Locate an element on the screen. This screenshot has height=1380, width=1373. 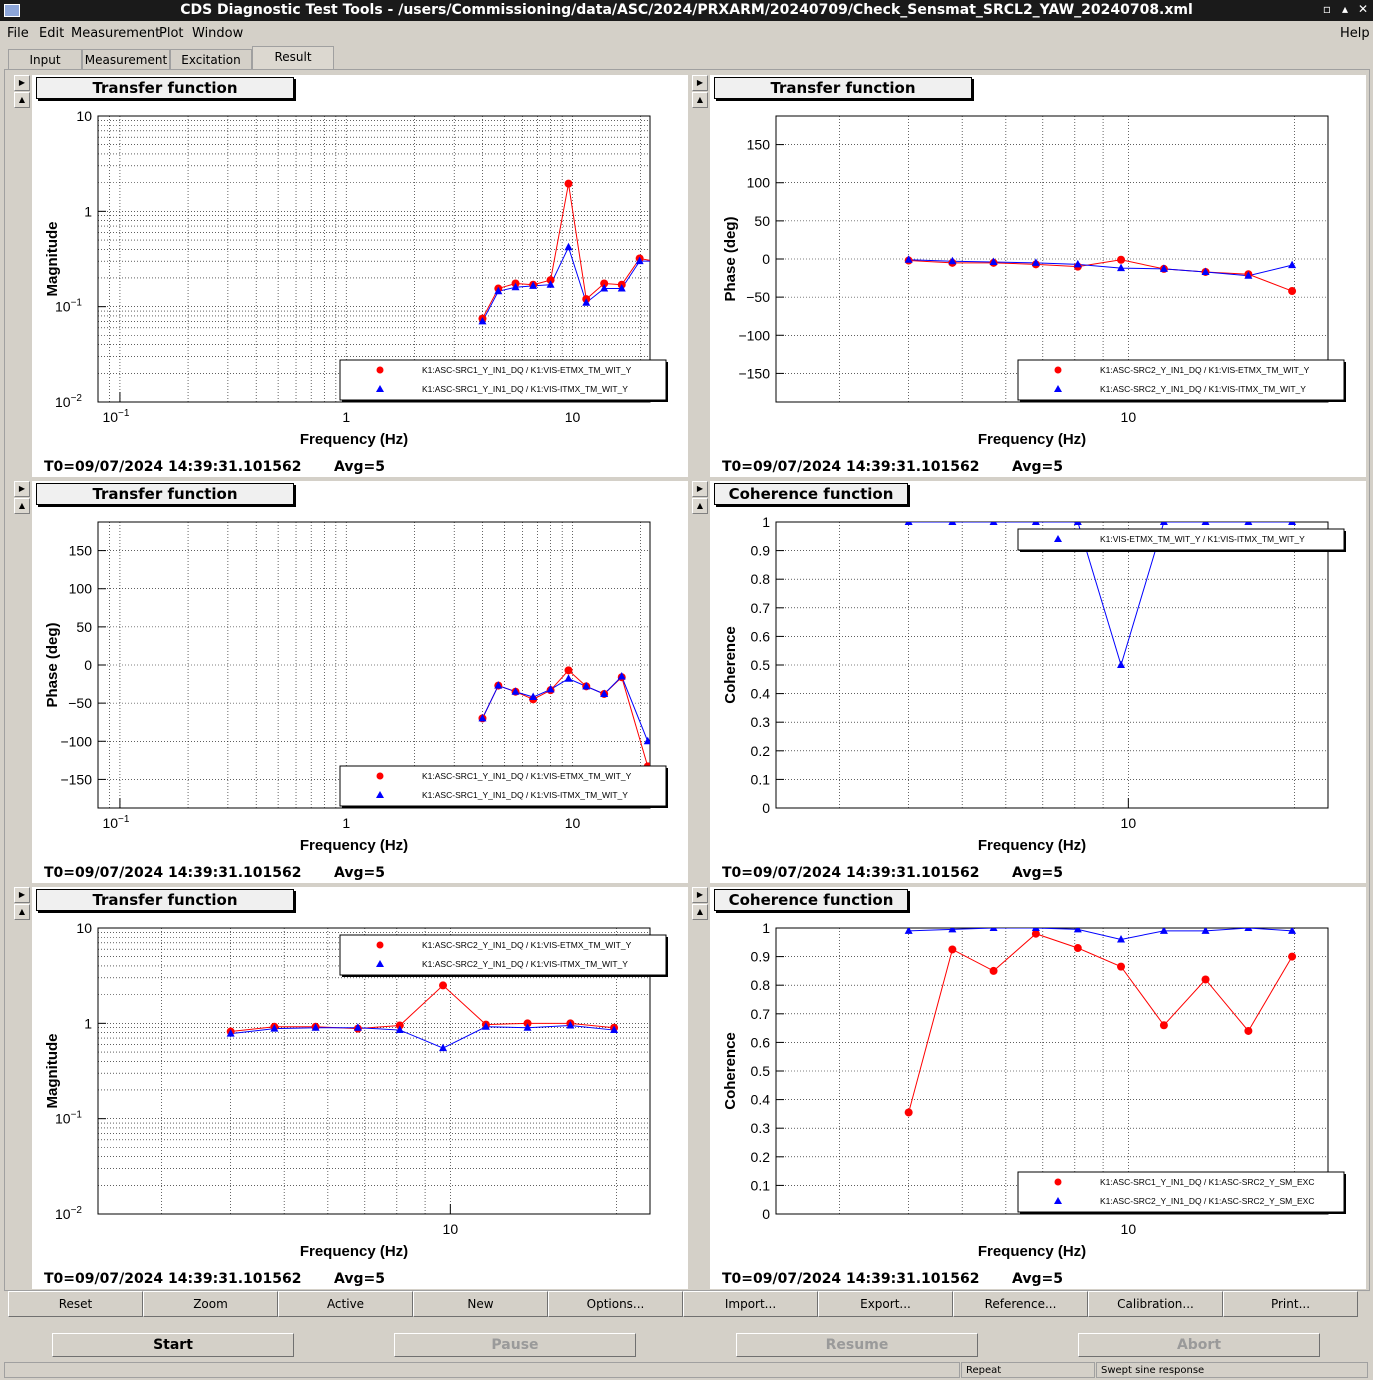
y-tick-label: 0.8 is located at coordinates (761, 985).